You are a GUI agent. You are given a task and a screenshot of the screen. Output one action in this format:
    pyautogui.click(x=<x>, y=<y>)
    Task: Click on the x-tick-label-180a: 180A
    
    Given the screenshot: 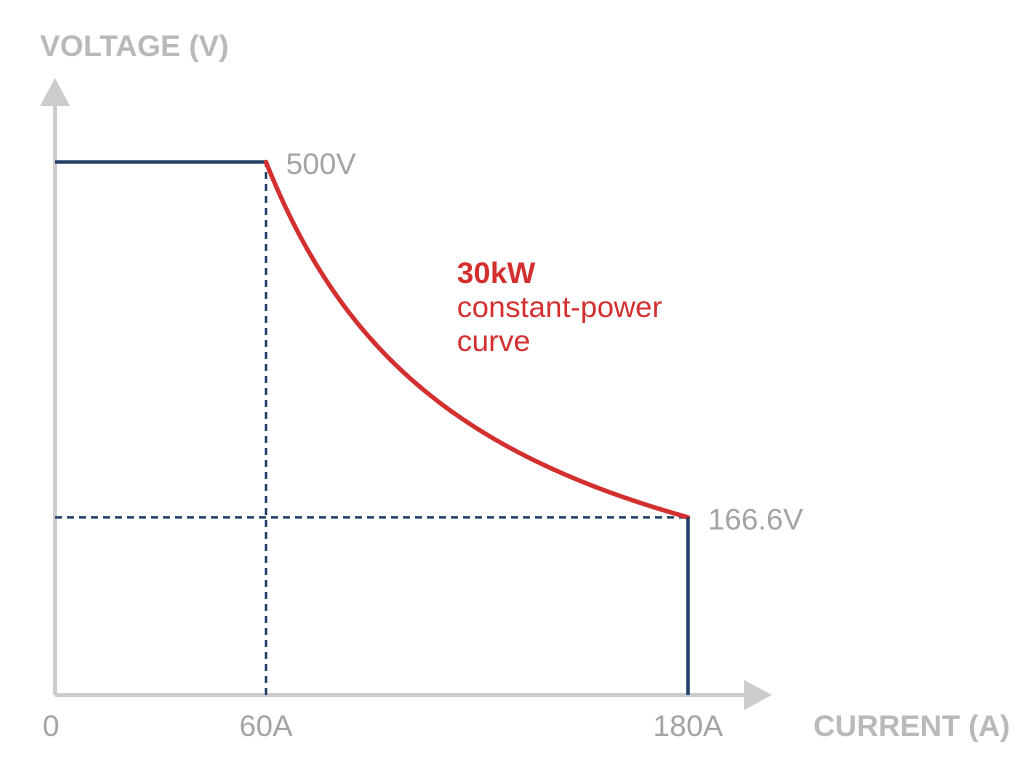 What is the action you would take?
    pyautogui.click(x=688, y=726)
    